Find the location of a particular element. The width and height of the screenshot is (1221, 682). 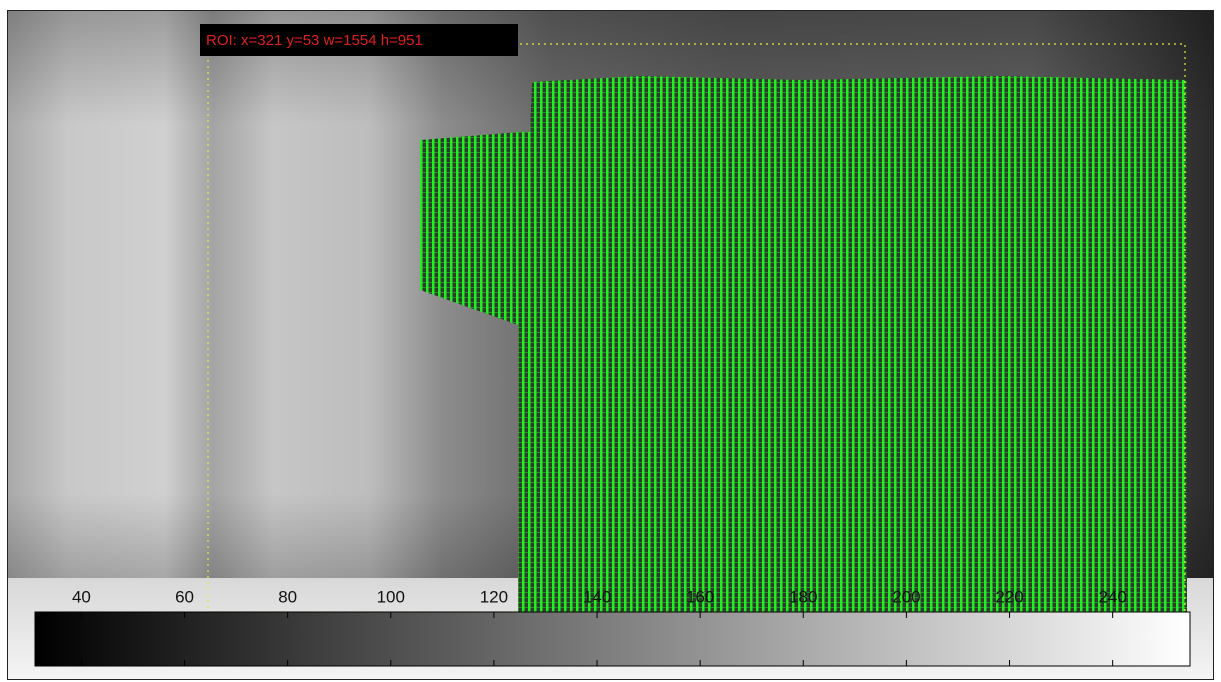

roi-label-box is located at coordinates (359, 40).